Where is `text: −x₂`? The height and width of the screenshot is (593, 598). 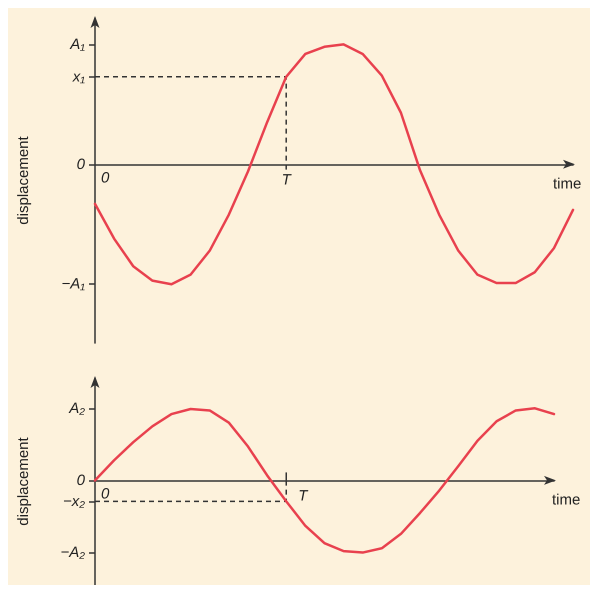
text: −x₂ is located at coordinates (74, 501).